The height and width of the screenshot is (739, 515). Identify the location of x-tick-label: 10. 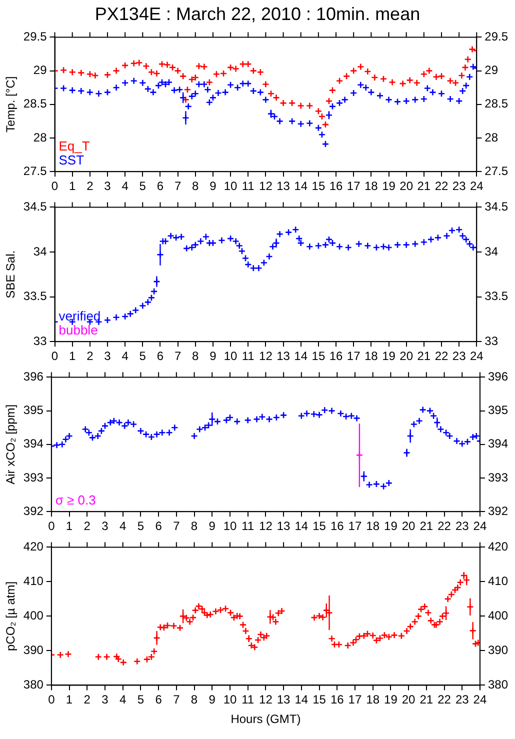
(231, 186).